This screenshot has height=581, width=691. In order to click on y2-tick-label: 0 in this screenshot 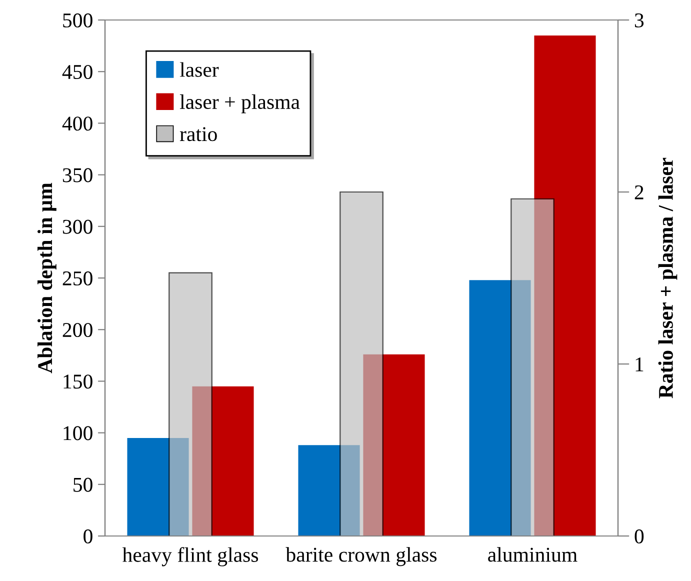, I will do `click(639, 536)`.